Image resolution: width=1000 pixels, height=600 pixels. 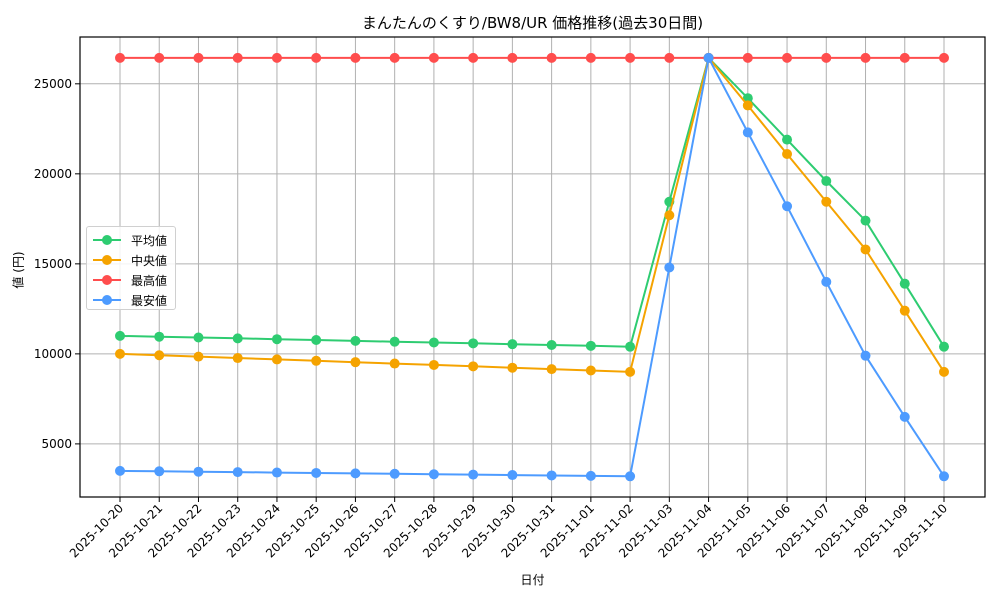 I want to click on legend-item-average: 平均値, so click(x=131, y=240).